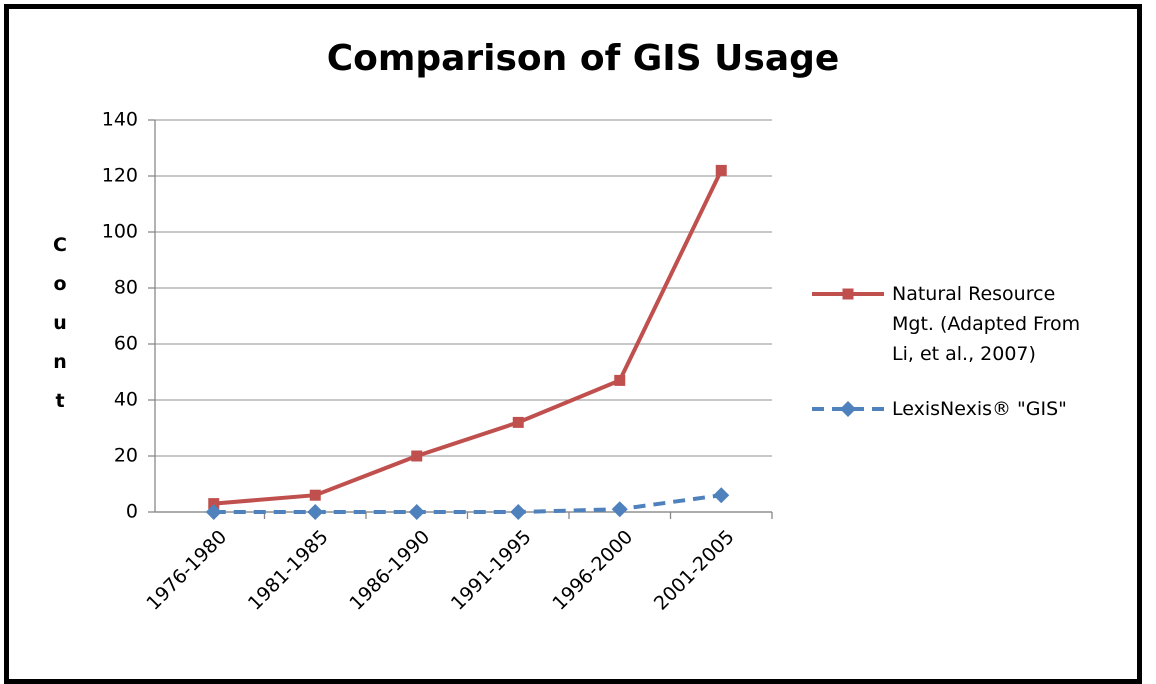 This screenshot has width=1156, height=684. I want to click on y-tick-label: 80, so click(126, 288).